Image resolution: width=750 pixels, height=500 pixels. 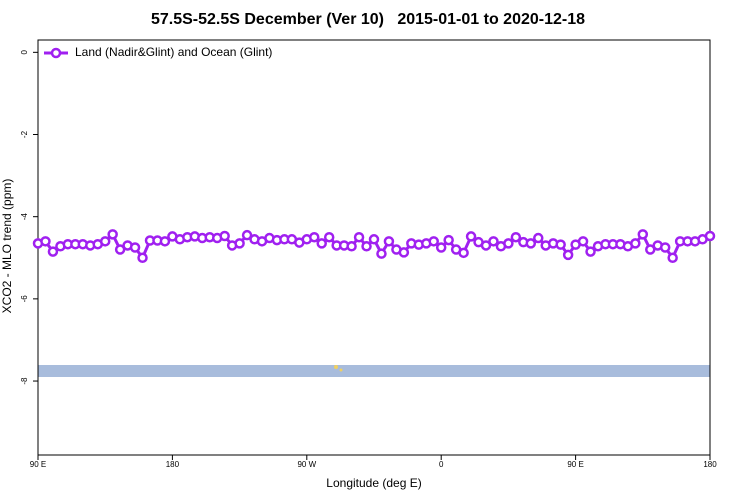 I want to click on y-tick-label: -4, so click(x=24, y=217).